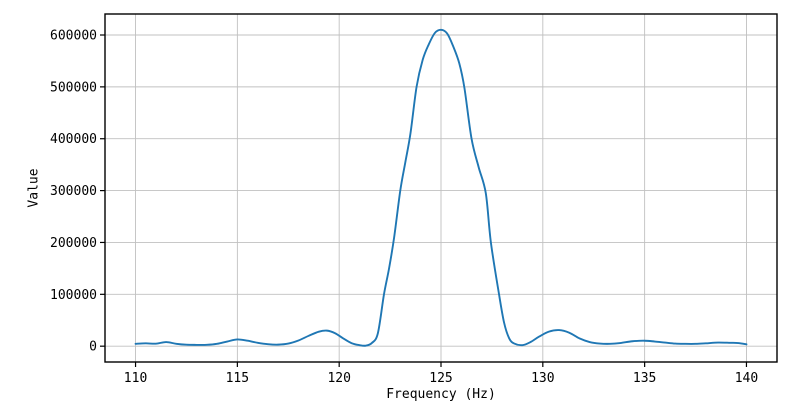  What do you see at coordinates (93, 347) in the screenshot?
I see `y-tick-label: 0` at bounding box center [93, 347].